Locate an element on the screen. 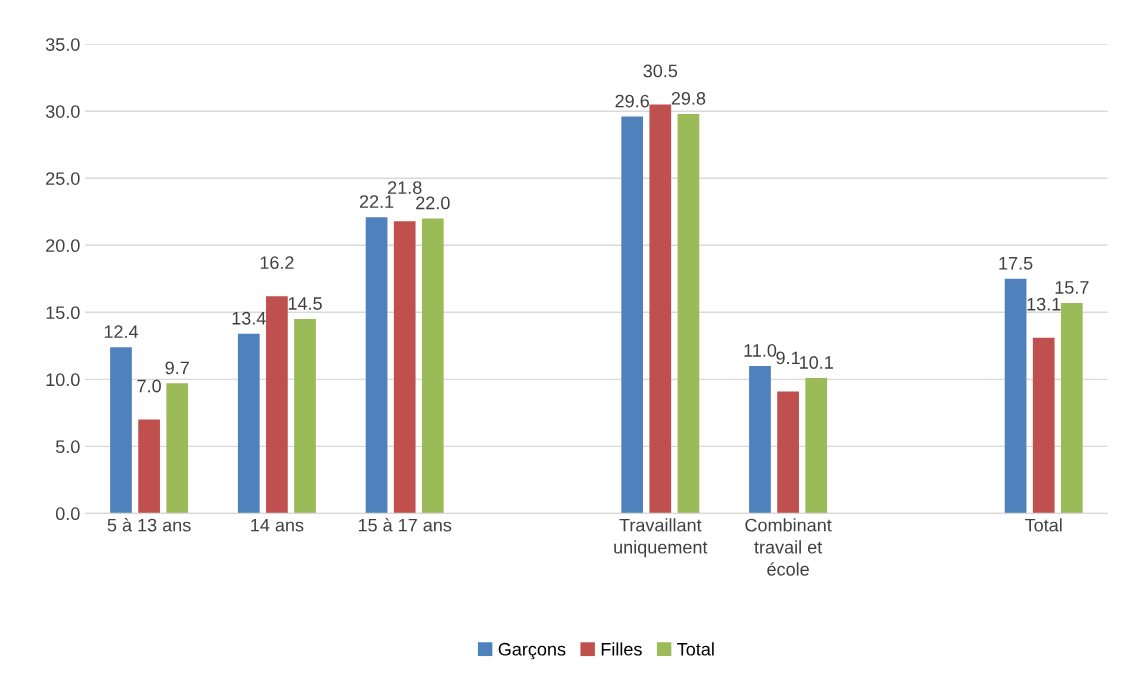 The width and height of the screenshot is (1136, 680). legend-label: Garçons is located at coordinates (532, 651).